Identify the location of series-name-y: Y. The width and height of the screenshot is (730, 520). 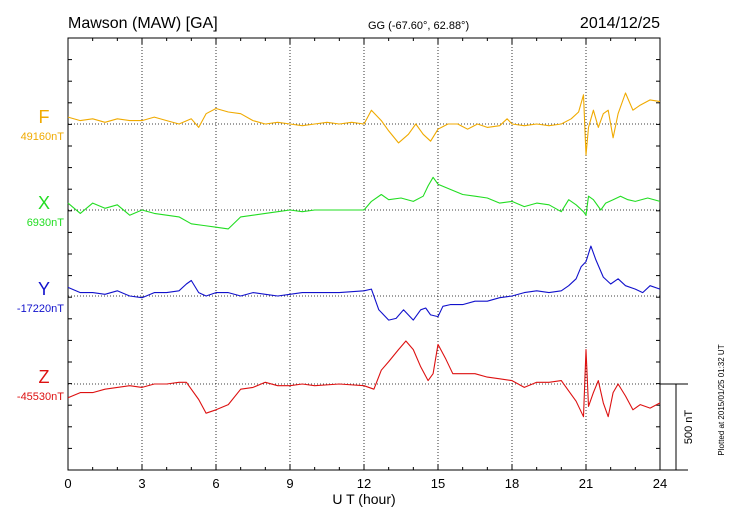
(44, 289).